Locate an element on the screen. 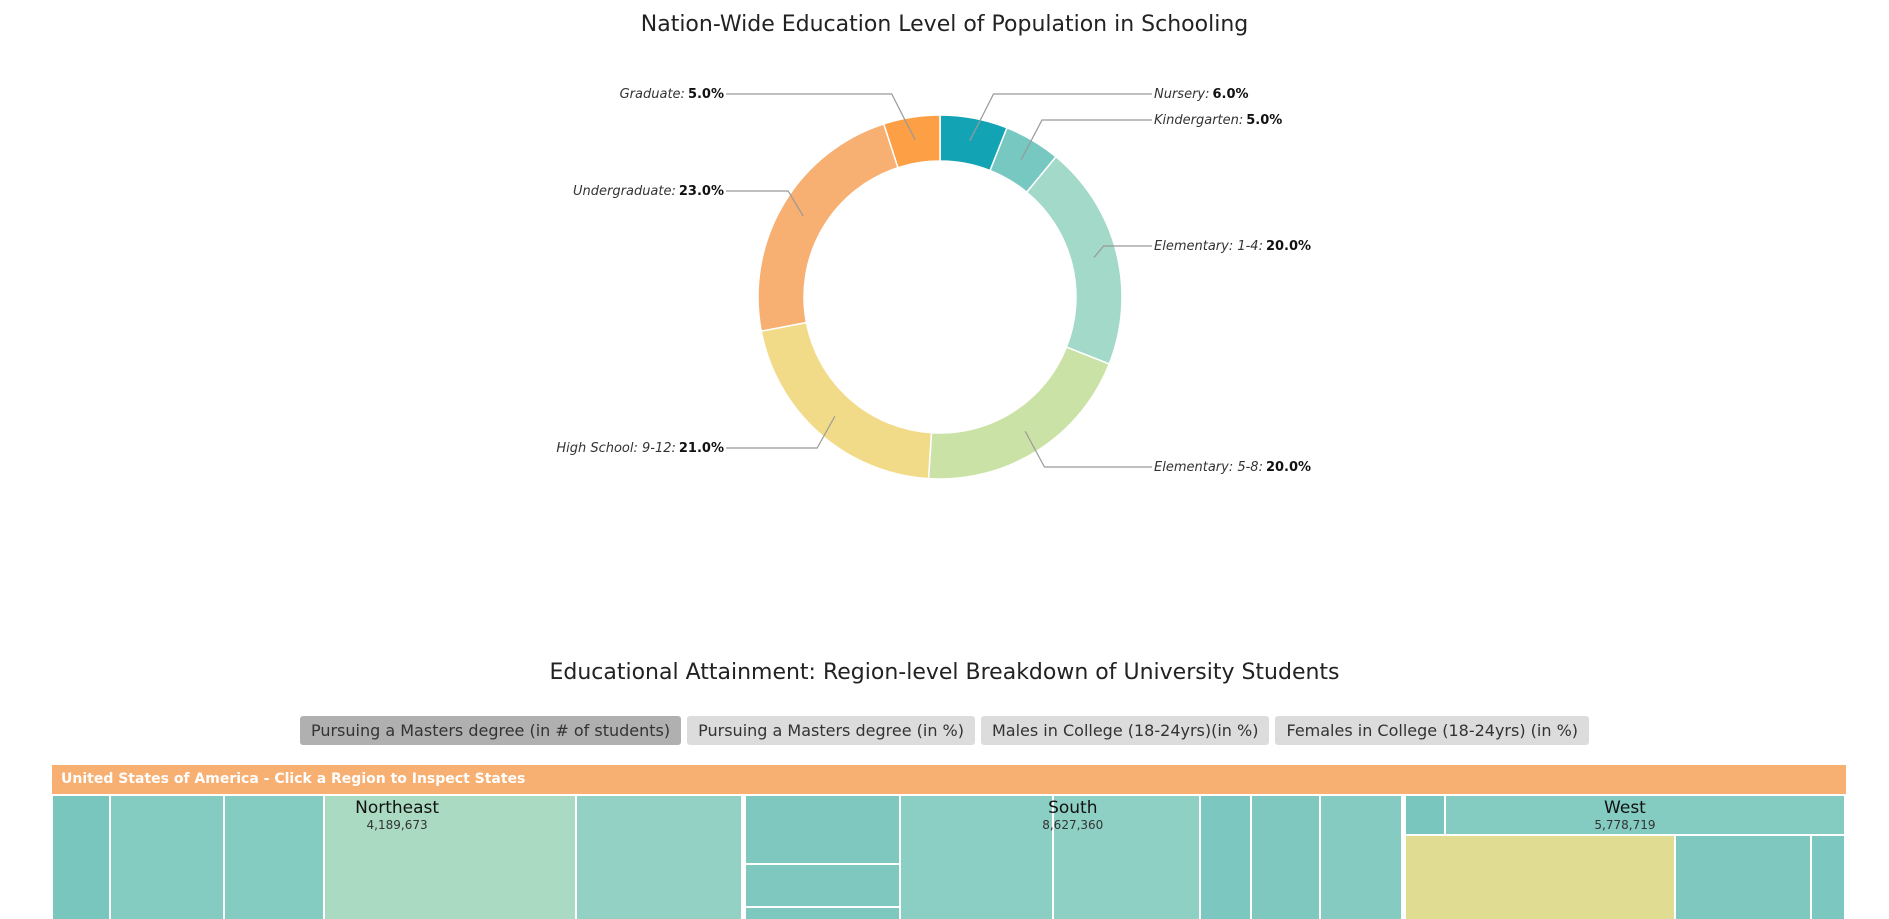 Image resolution: width=1889 pixels, height=919 pixels. slice-label: High School: 9-12: 21.0% is located at coordinates (640, 448).